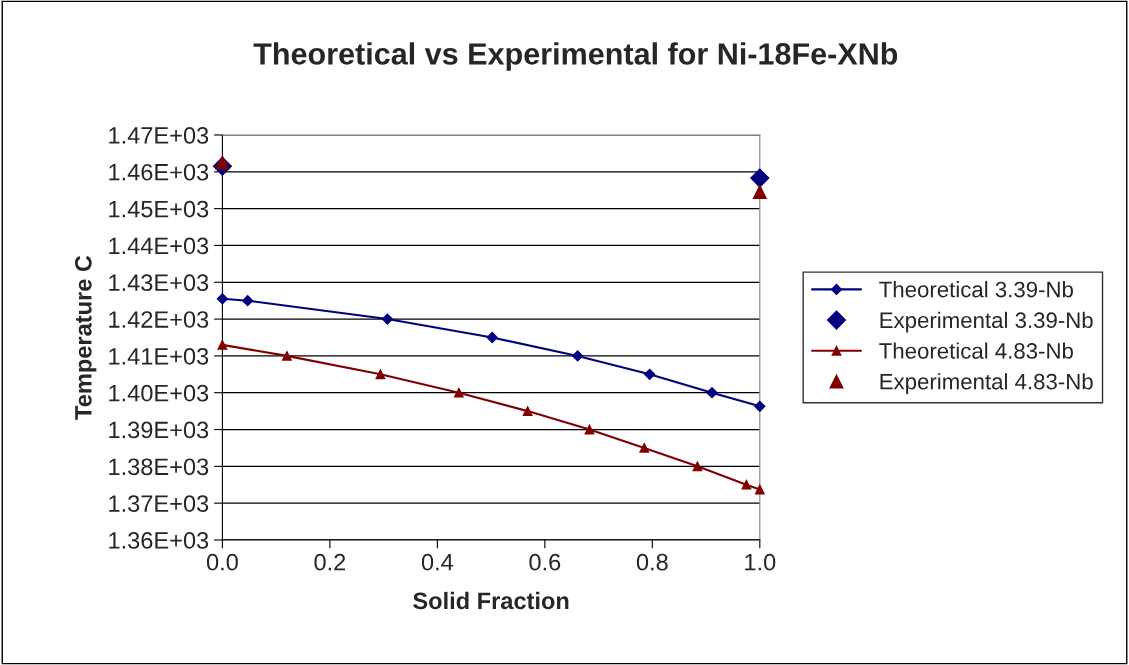 This screenshot has height=665, width=1129. I want to click on y-axis-title: Temperature C, so click(85, 337).